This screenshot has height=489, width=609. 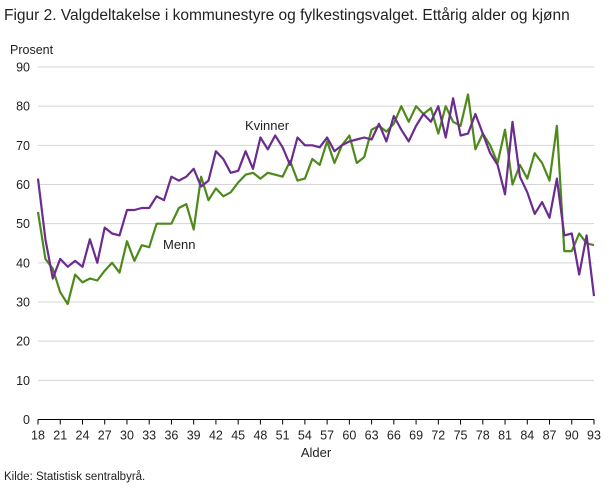 I want to click on y-tick-label: 80, so click(x=23, y=107).